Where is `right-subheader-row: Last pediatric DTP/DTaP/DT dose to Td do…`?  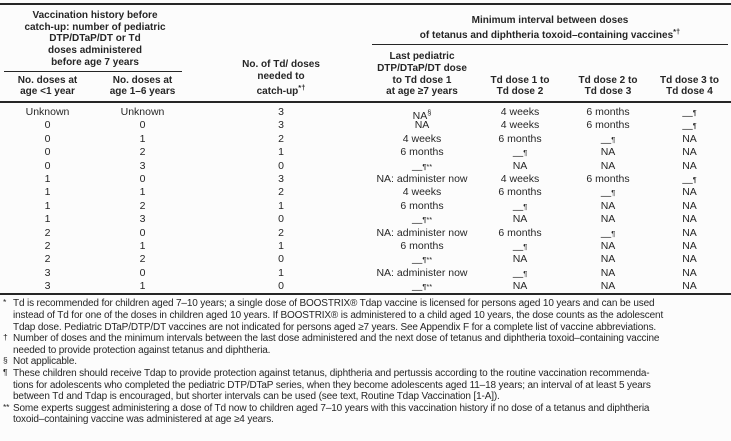 right-subheader-row: Last pediatric DTP/DTaP/DT dose to Td do… is located at coordinates (551, 73).